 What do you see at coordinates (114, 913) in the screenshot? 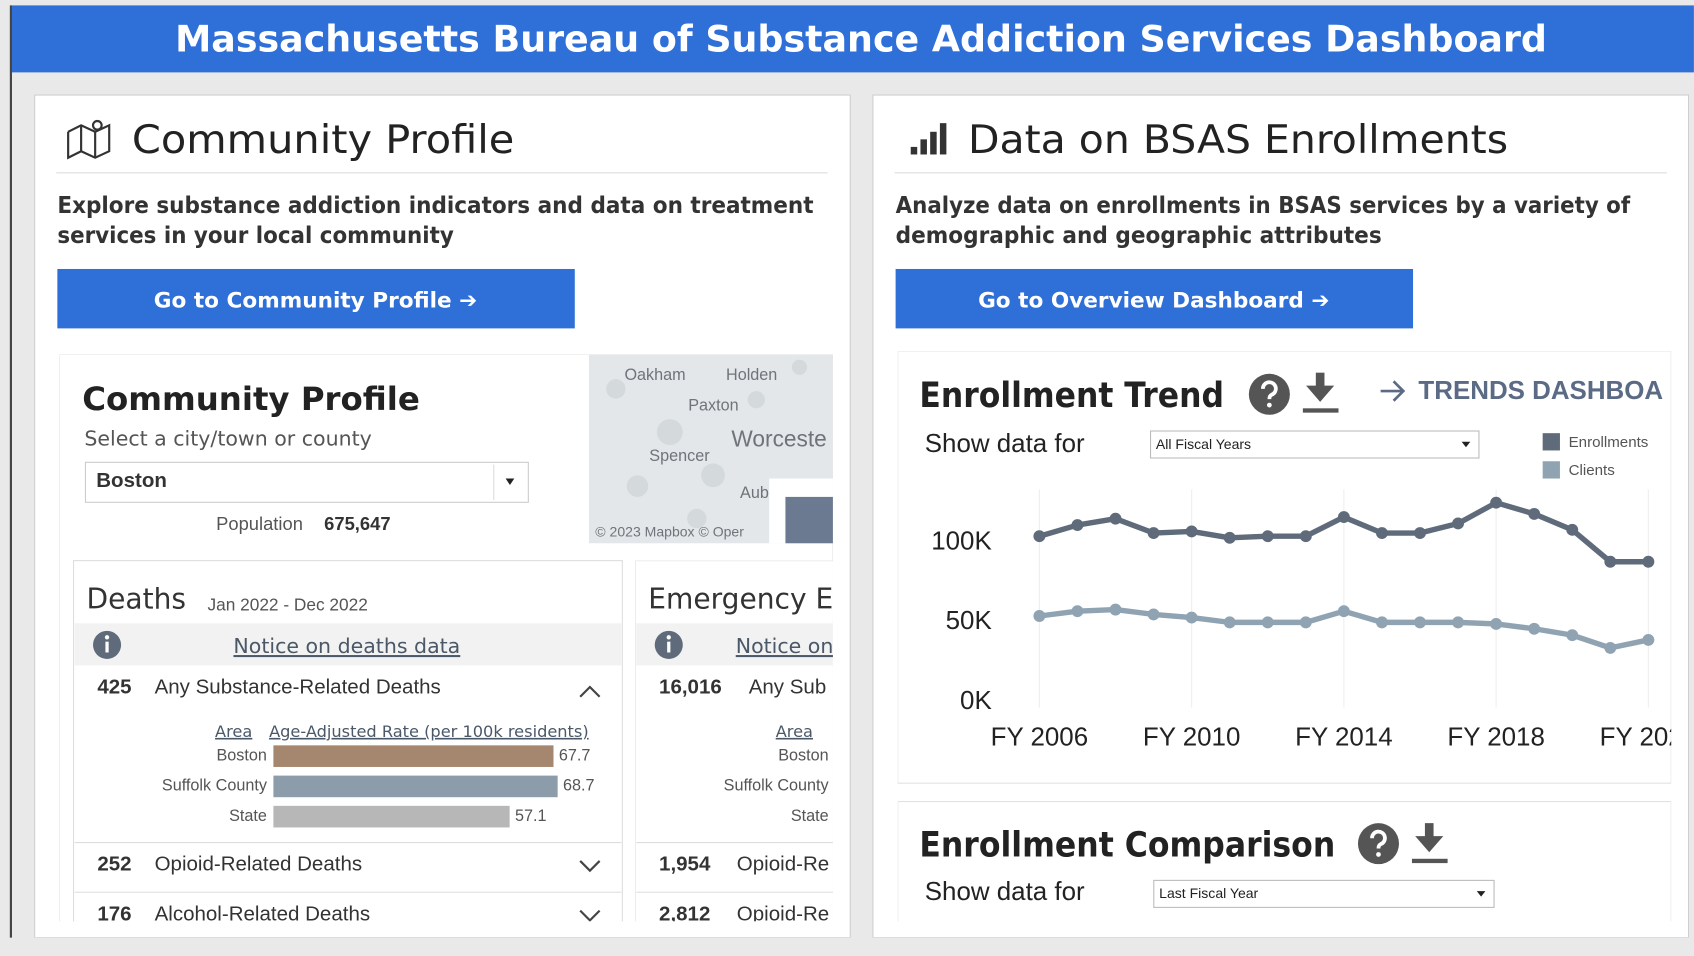
I see `item-count: 176` at bounding box center [114, 913].